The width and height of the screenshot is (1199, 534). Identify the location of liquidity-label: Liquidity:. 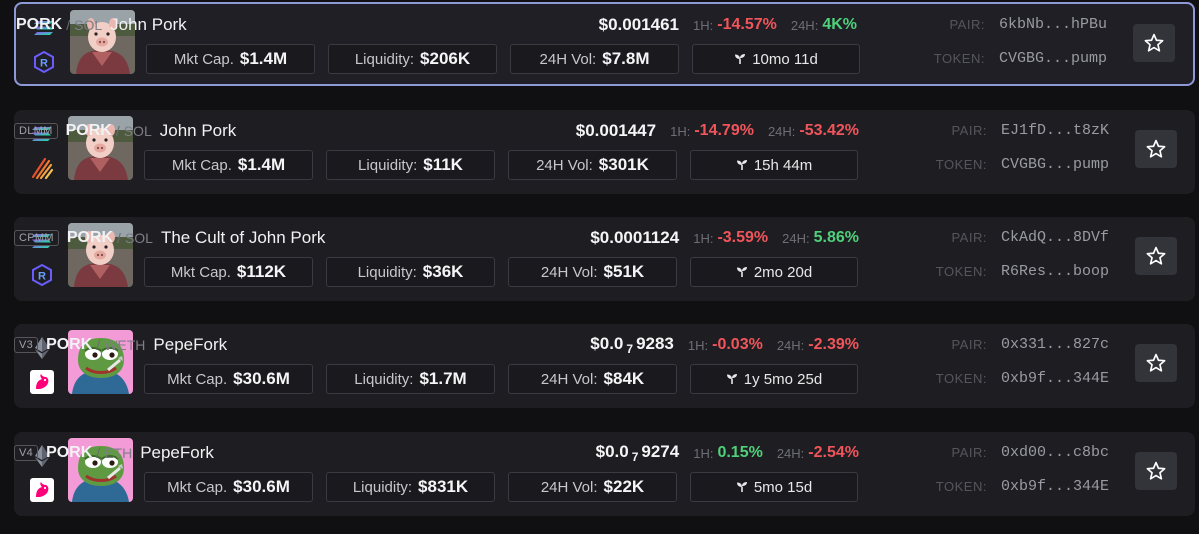
(384, 379).